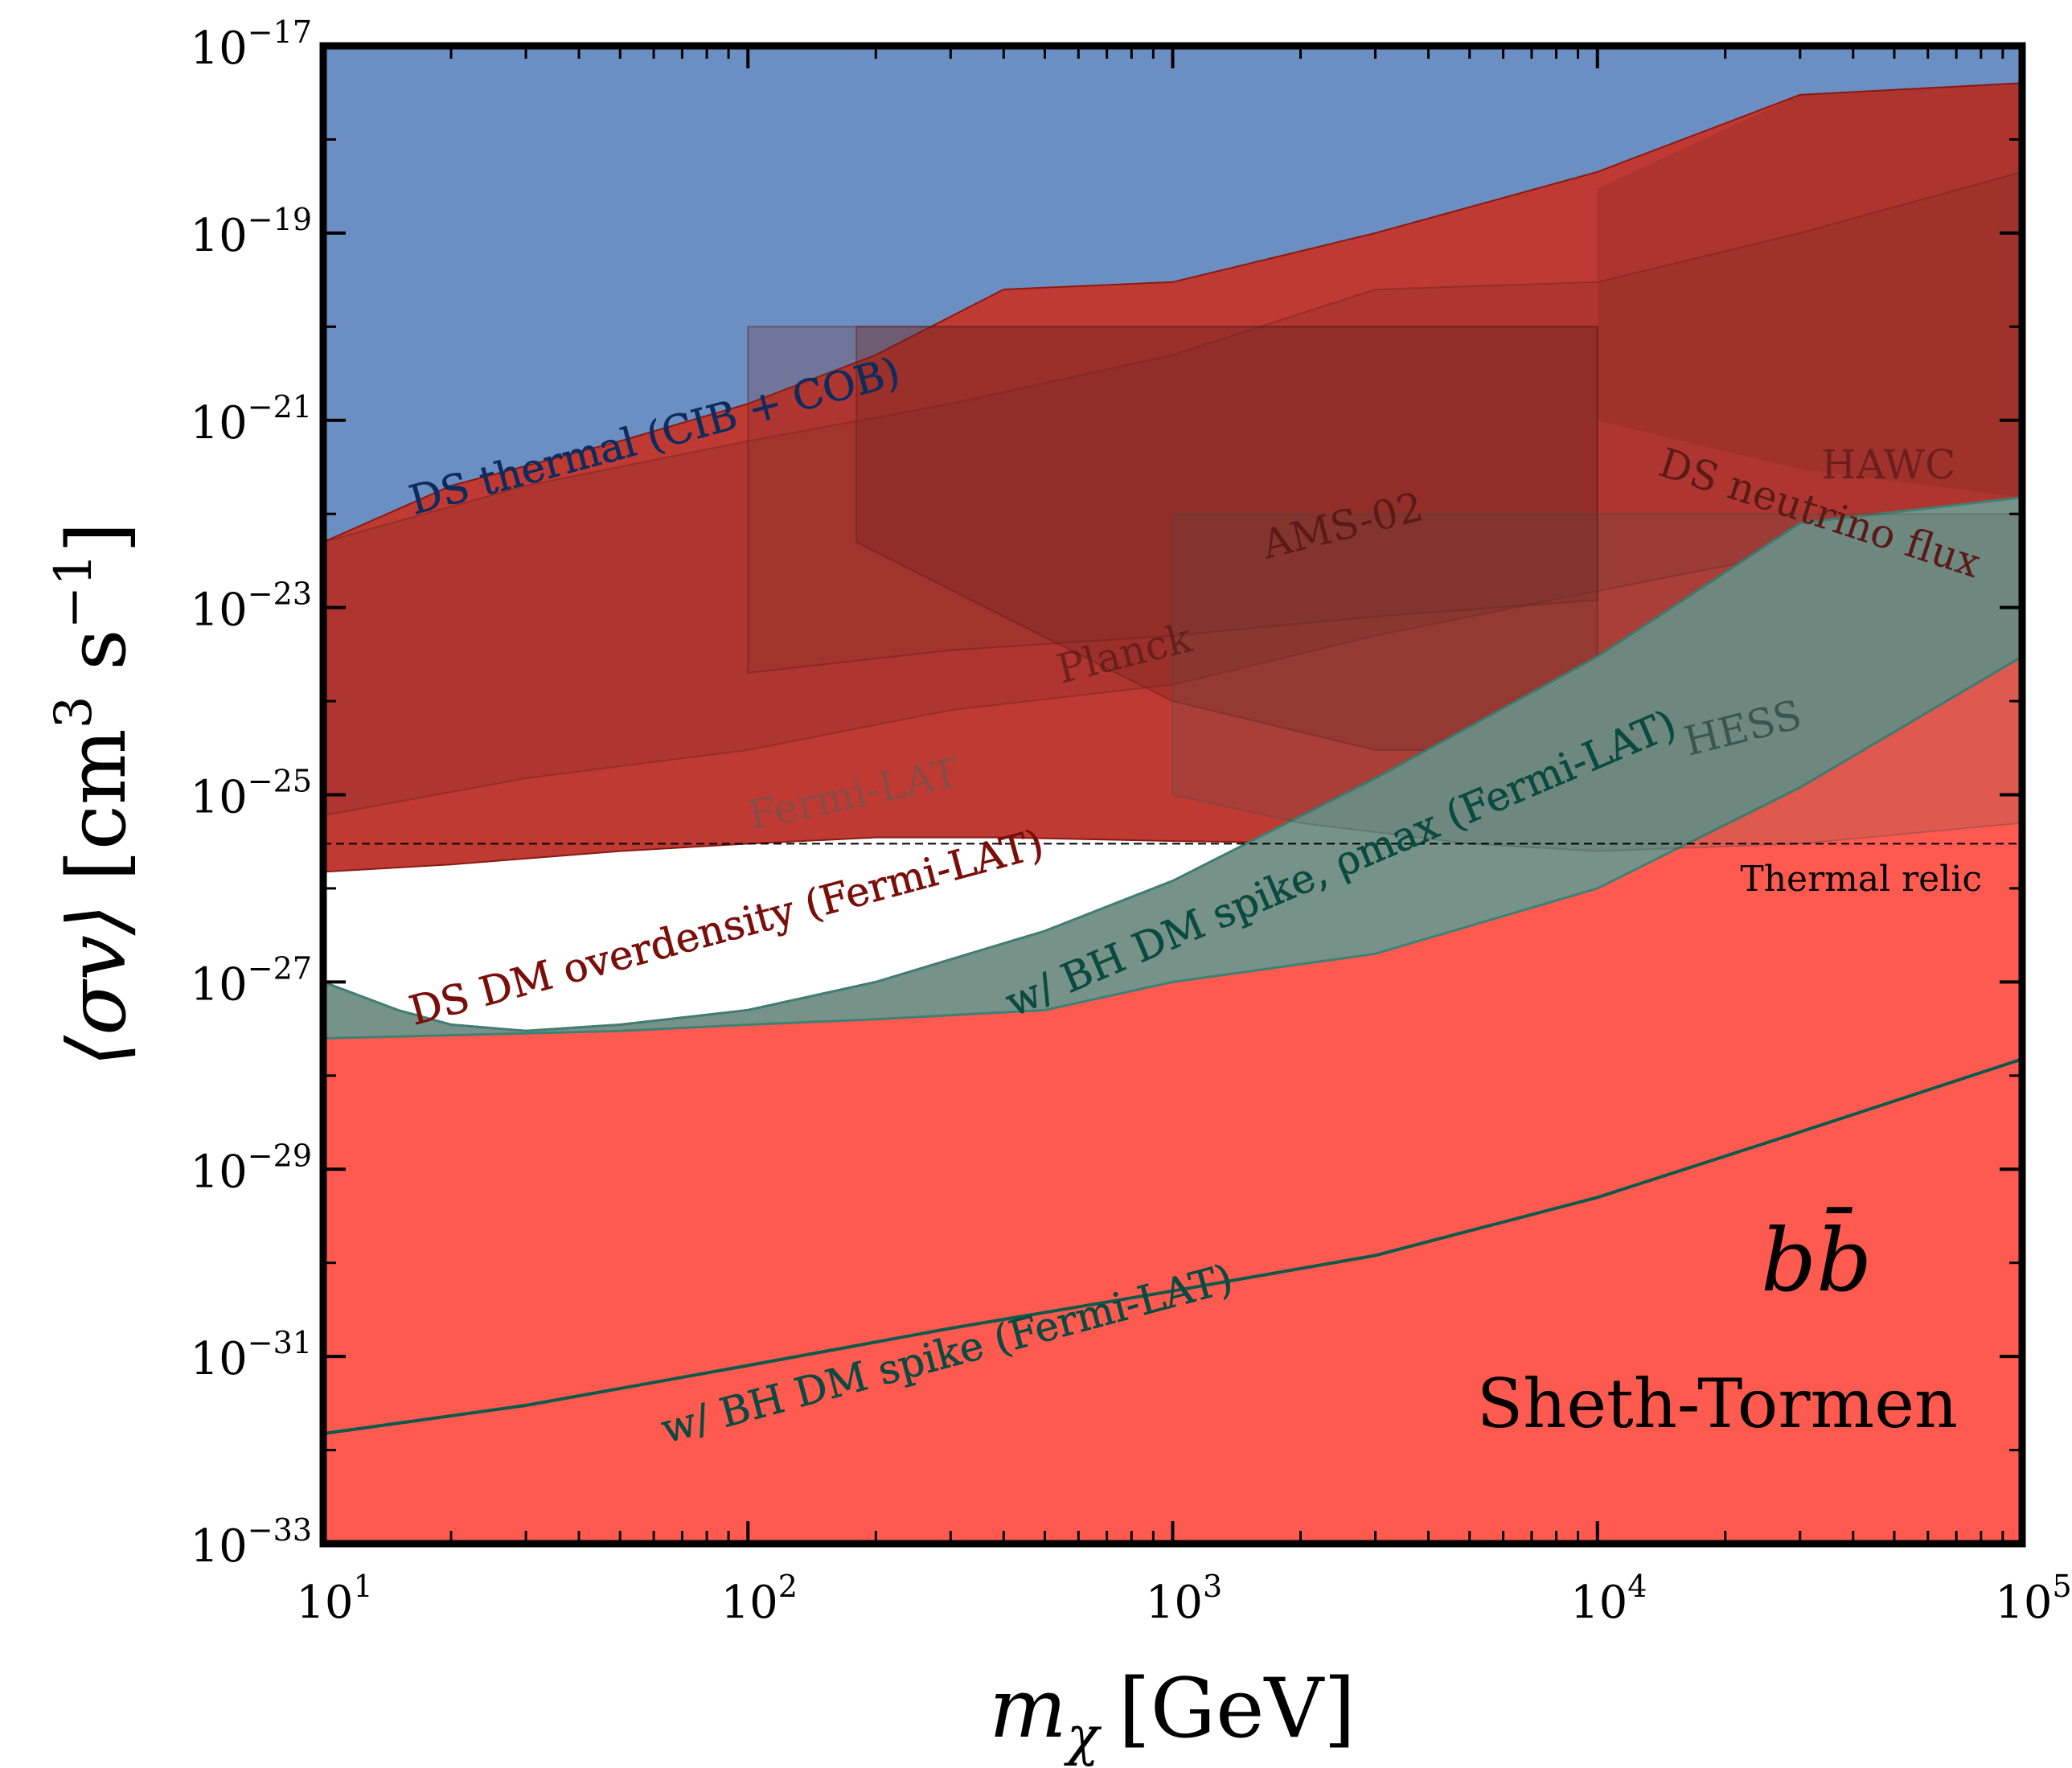 Image resolution: width=2072 pixels, height=1768 pixels. Describe the element at coordinates (1861, 880) in the screenshot. I see `label-thermal-relic: Thermal relic` at that location.